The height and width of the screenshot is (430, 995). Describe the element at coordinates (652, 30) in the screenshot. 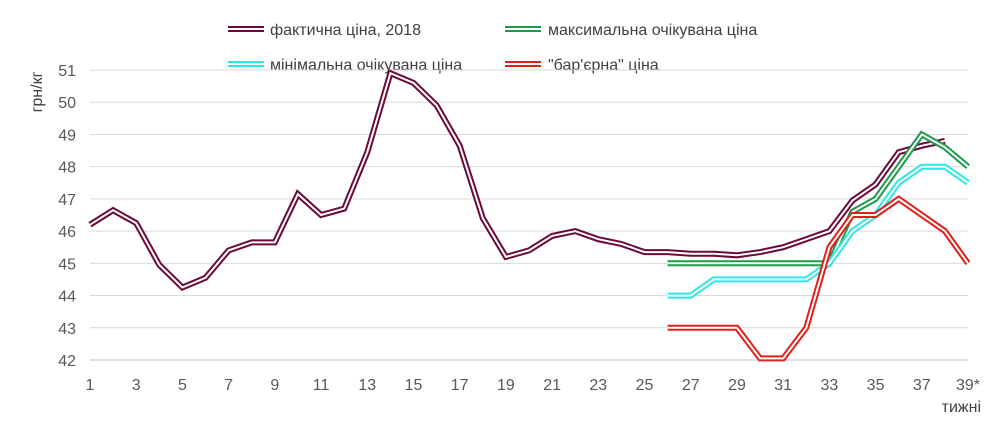

I see `legend-label-max-price: максимальна очікувана ціна` at that location.